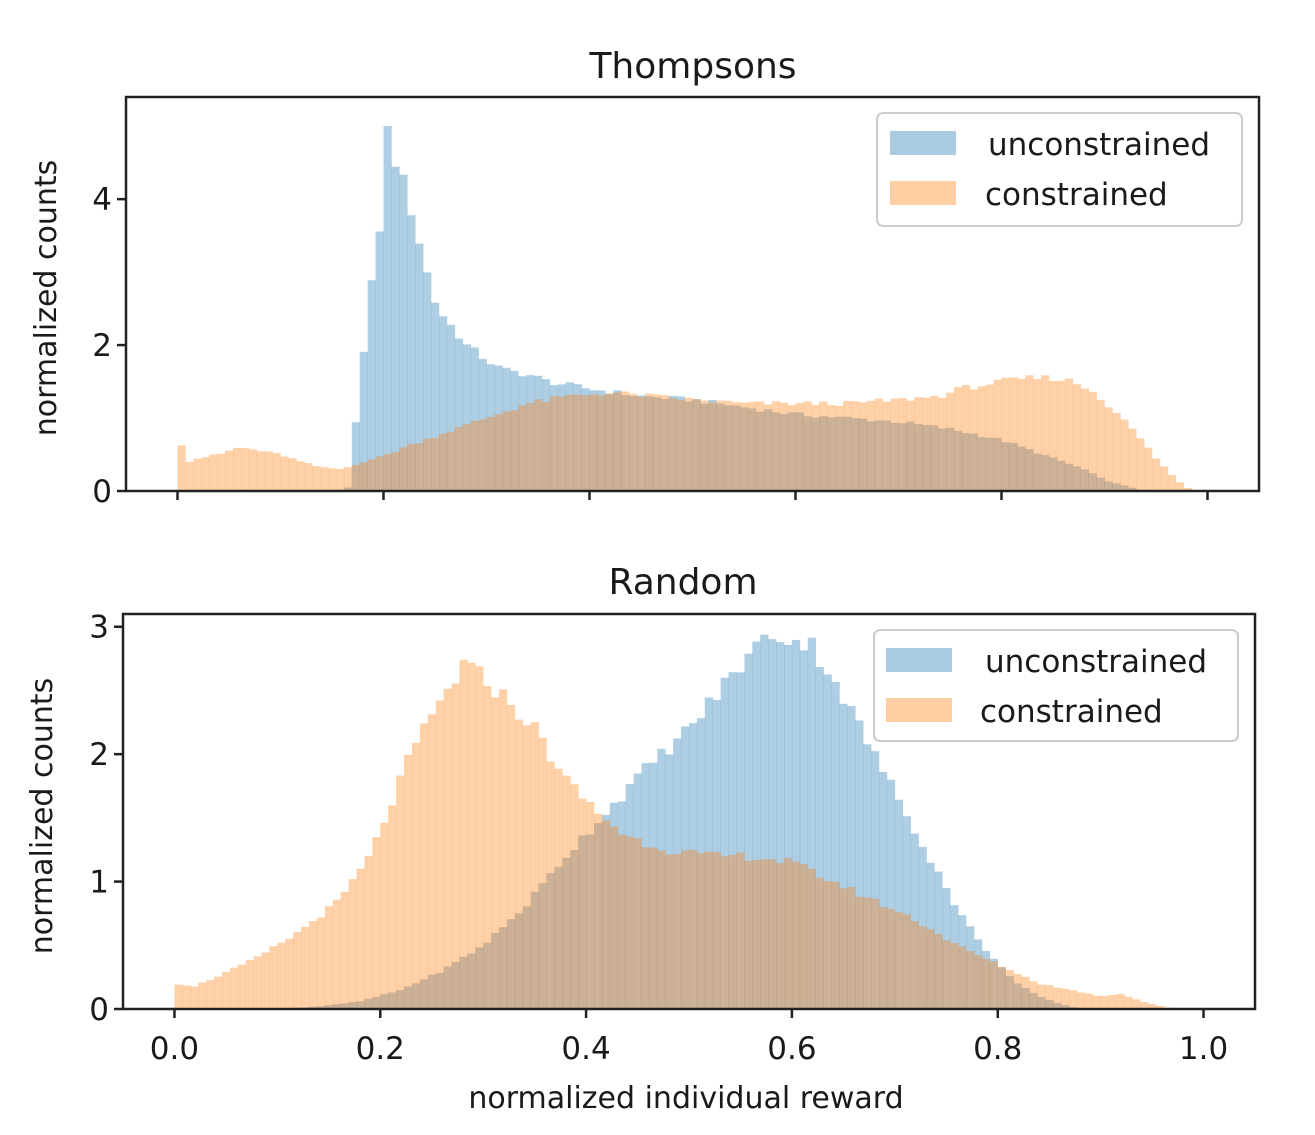  What do you see at coordinates (692, 66) in the screenshot?
I see `chart-title: Thompsons` at bounding box center [692, 66].